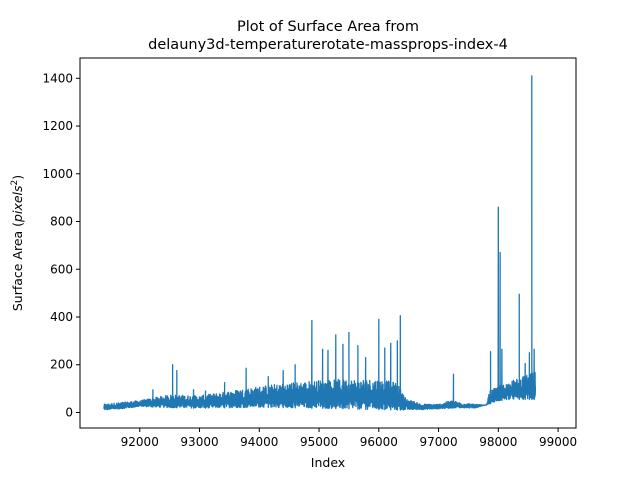 This screenshot has width=640, height=480. Describe the element at coordinates (259, 442) in the screenshot. I see `x-tick-label: 94000` at that location.